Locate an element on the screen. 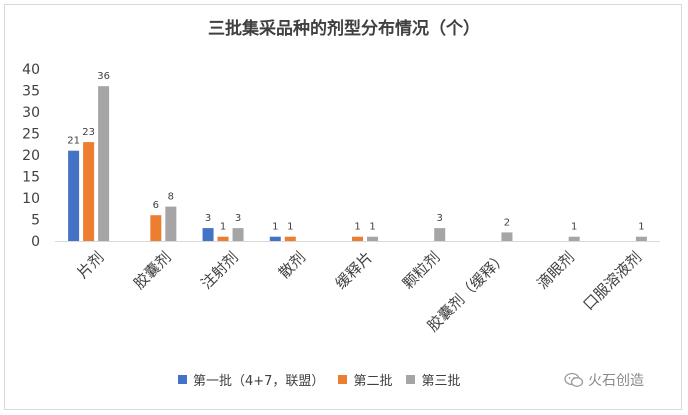  y-tick-label: 25 is located at coordinates (31, 135).